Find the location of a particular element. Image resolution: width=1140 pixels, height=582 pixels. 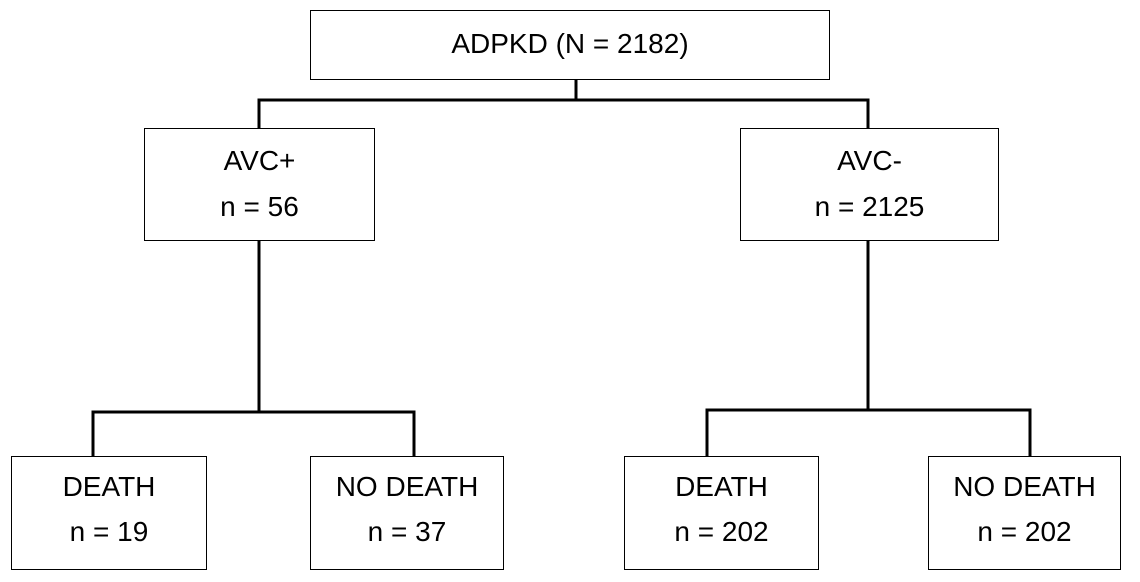

avc-negative-node: AVC- n = 2125 is located at coordinates (869, 184).